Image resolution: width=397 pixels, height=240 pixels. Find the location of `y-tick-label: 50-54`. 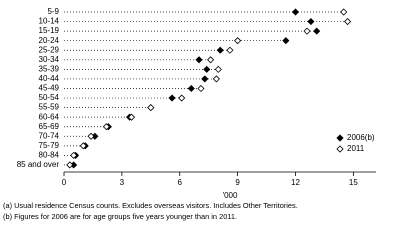

y-tick-label: 50-54 is located at coordinates (49, 97).